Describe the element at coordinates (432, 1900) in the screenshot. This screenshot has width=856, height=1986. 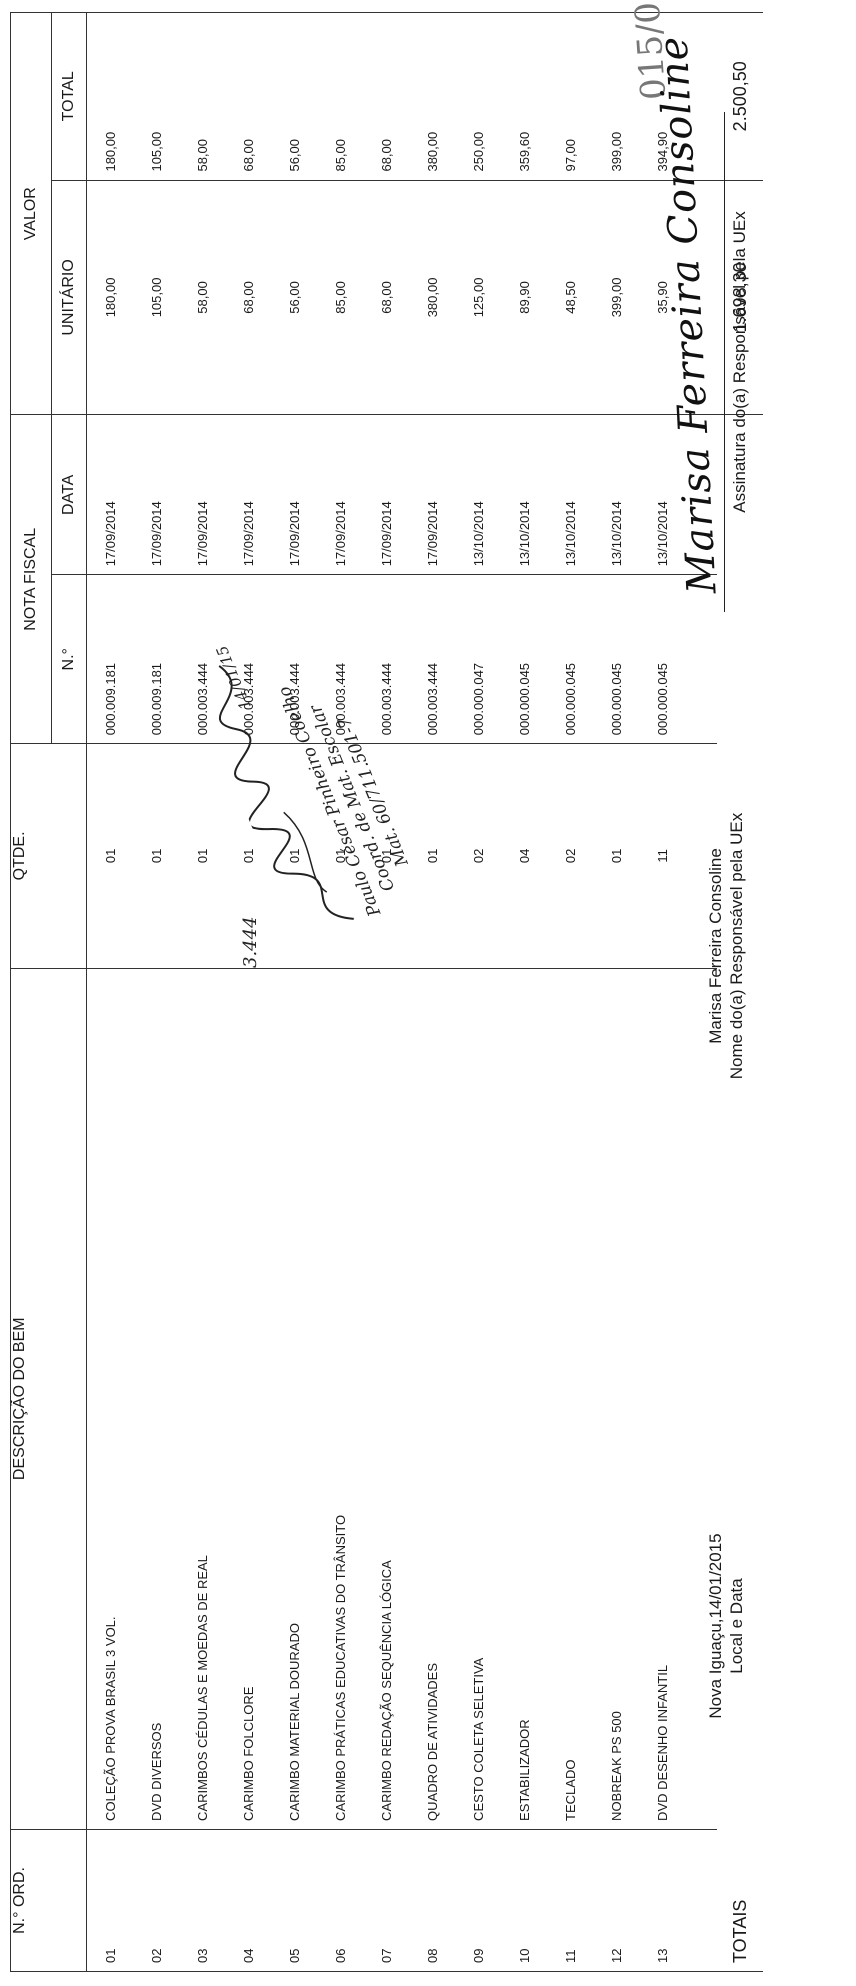
I see `cell-ord: 08` at that location.